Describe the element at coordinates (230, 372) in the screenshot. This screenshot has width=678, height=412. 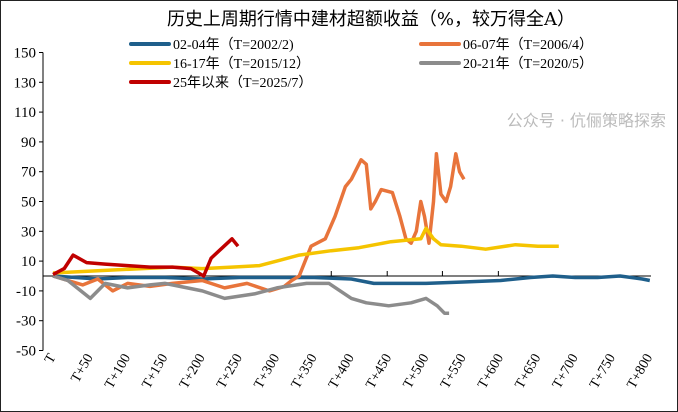
I see `x-tick-label: T+250` at that location.